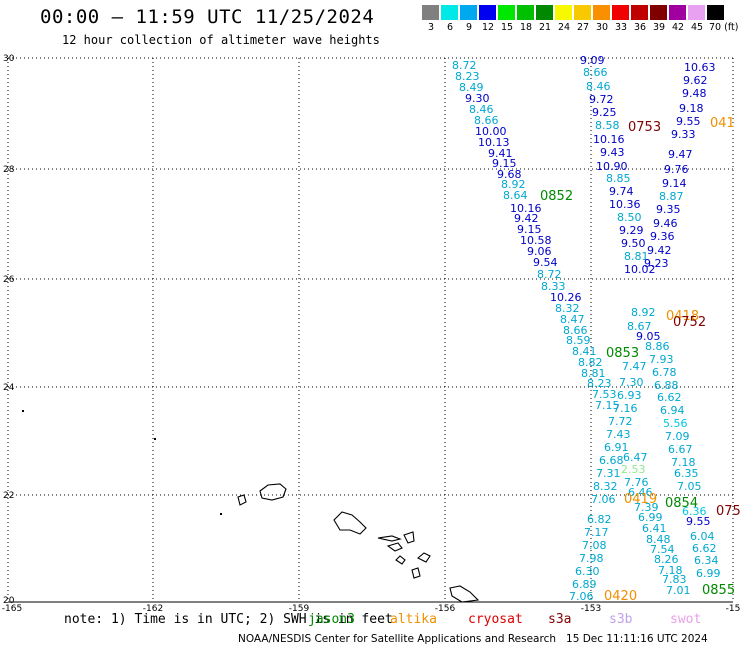 The width and height of the screenshot is (740, 650). What do you see at coordinates (706, 560) in the screenshot?
I see `wave-height-reading: 6.34` at bounding box center [706, 560].